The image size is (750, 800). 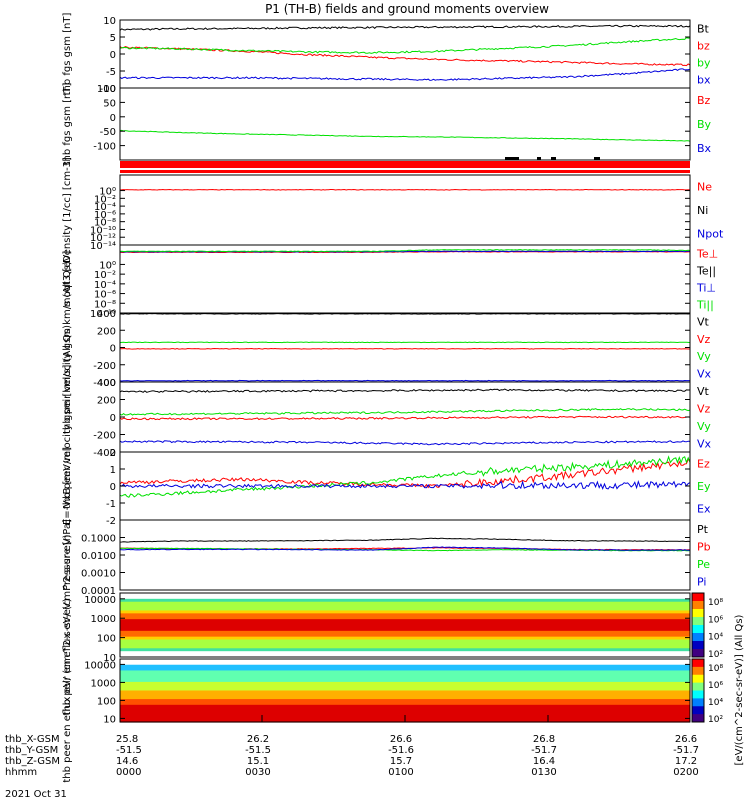 What do you see at coordinates (400, 772) in the screenshot?
I see `footer-row-value: 0100` at bounding box center [400, 772].